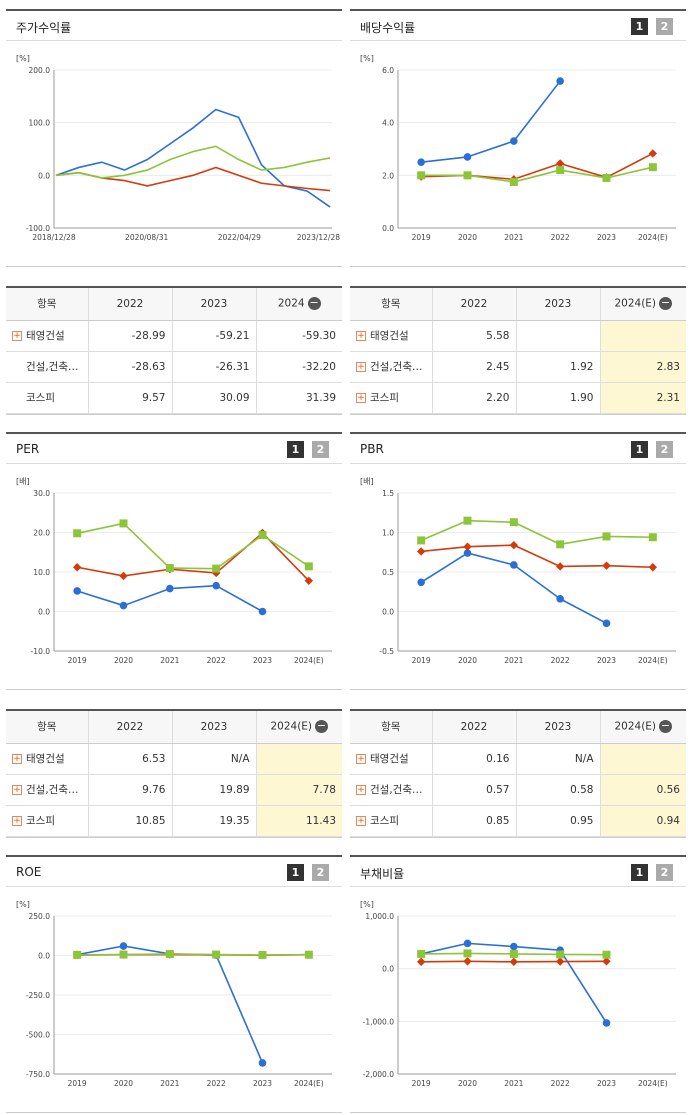 The width and height of the screenshot is (691, 1115). I want to click on x-tick-label: 2024(E), so click(309, 660).